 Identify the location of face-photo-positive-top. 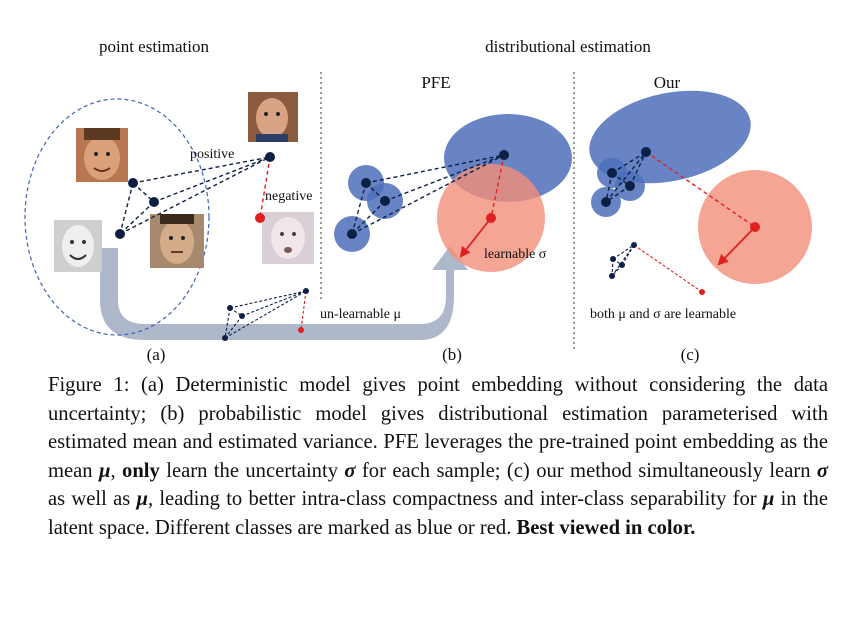
(102, 155).